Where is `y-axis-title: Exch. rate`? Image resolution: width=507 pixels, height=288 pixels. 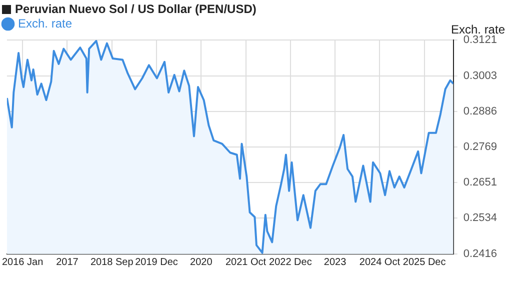
y-axis-title: Exch. rate is located at coordinates (478, 29).